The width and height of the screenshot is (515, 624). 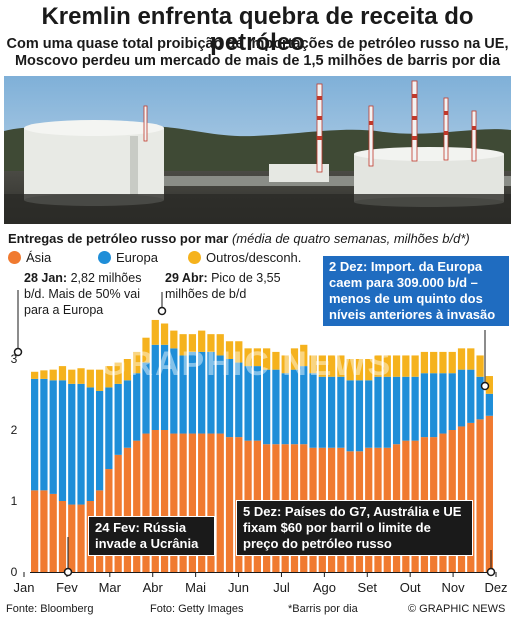 What do you see at coordinates (281, 587) in the screenshot?
I see `x-tick-label: Jul` at bounding box center [281, 587].